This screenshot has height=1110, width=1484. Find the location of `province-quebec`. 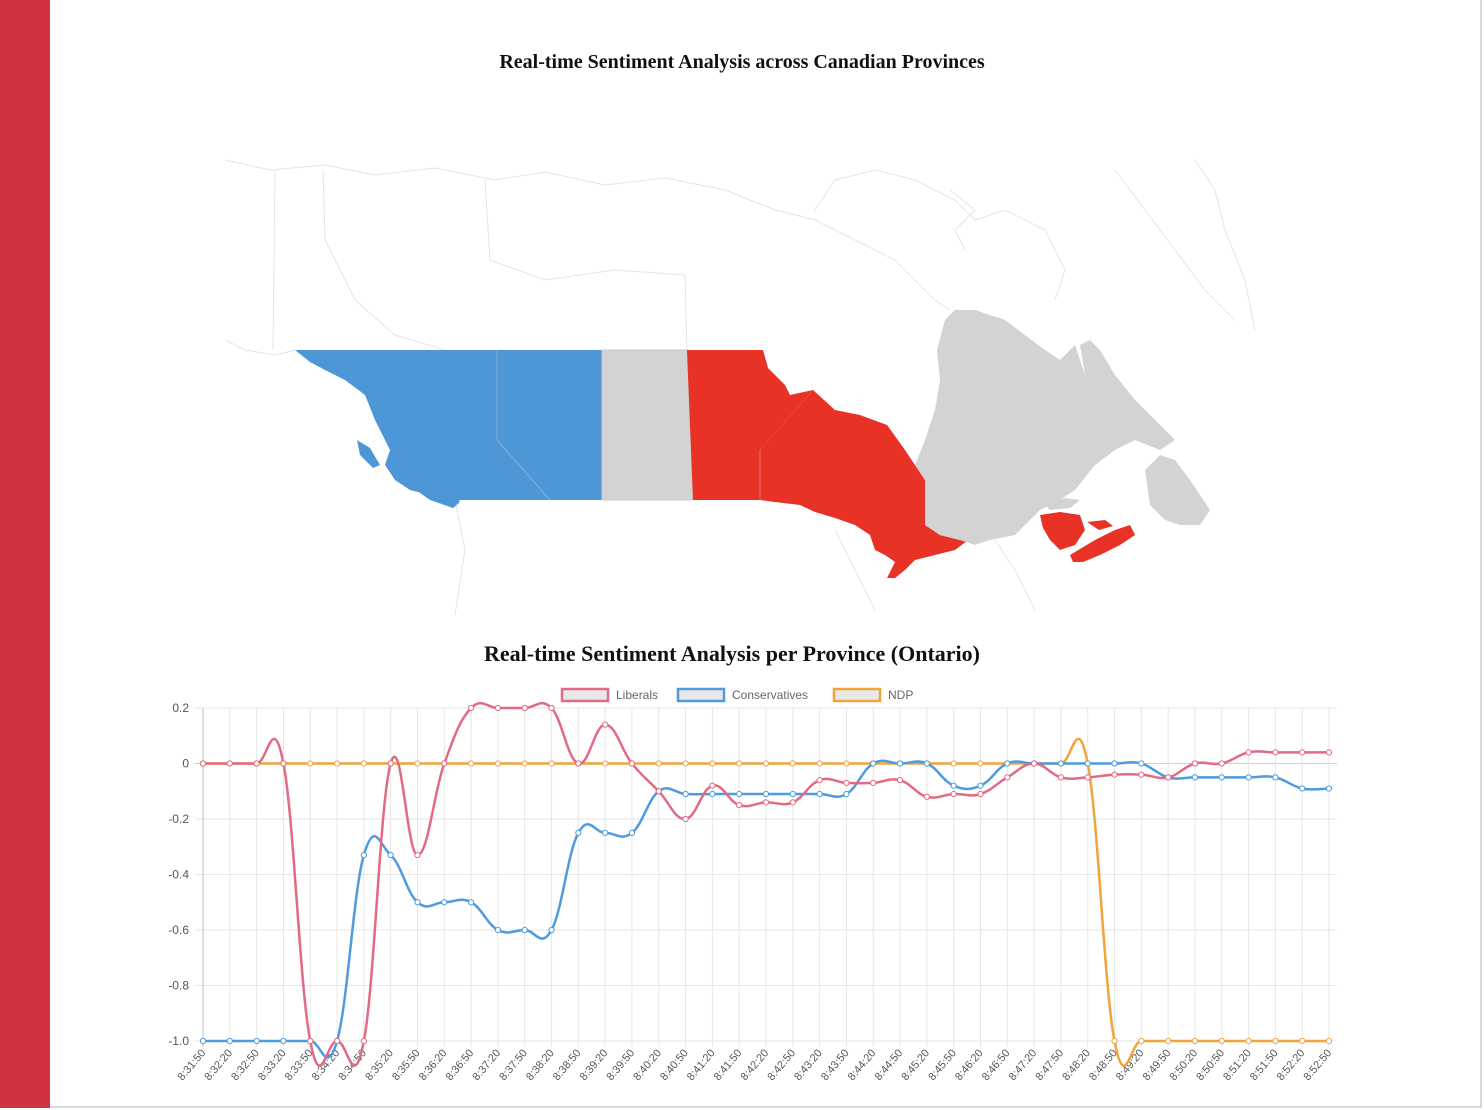

province-quebec is located at coordinates (1025, 427).